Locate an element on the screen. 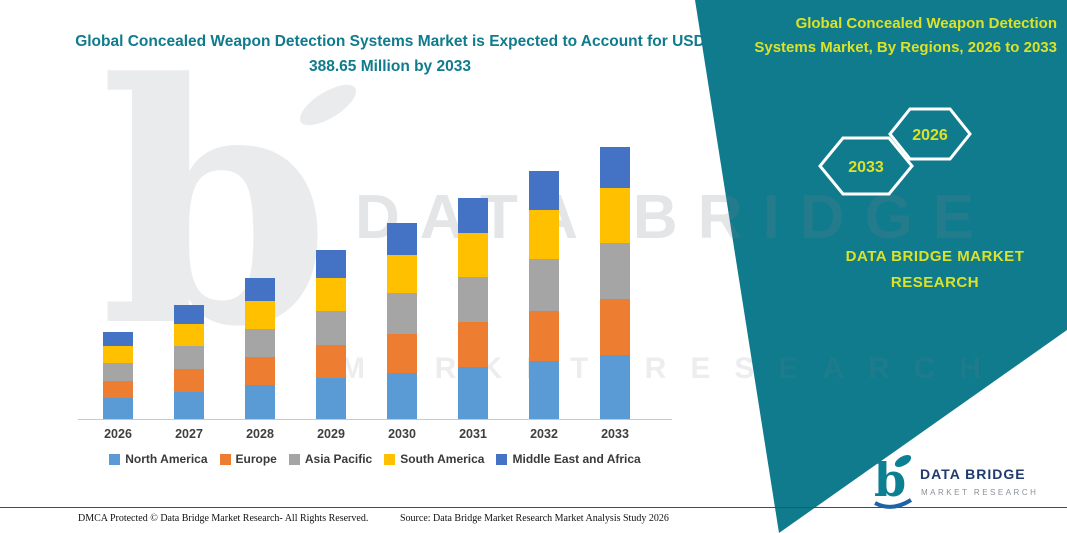  bar-2030 is located at coordinates (402, 321).